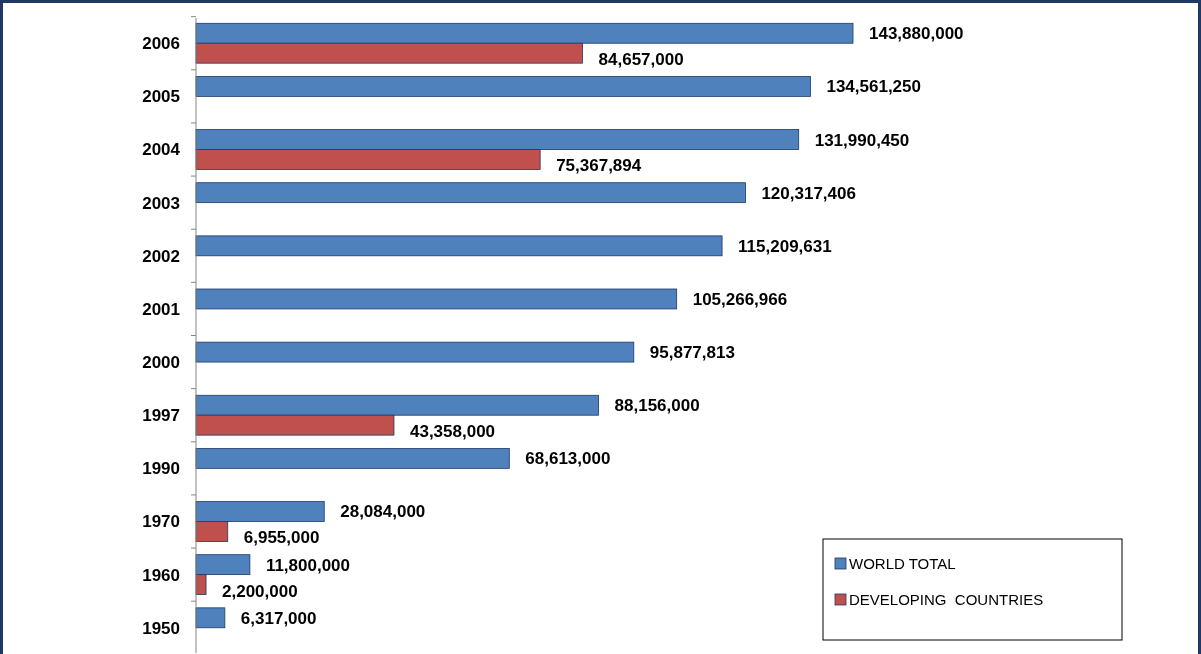  What do you see at coordinates (692, 353) in the screenshot?
I see `data-label: 95,877,813` at bounding box center [692, 353].